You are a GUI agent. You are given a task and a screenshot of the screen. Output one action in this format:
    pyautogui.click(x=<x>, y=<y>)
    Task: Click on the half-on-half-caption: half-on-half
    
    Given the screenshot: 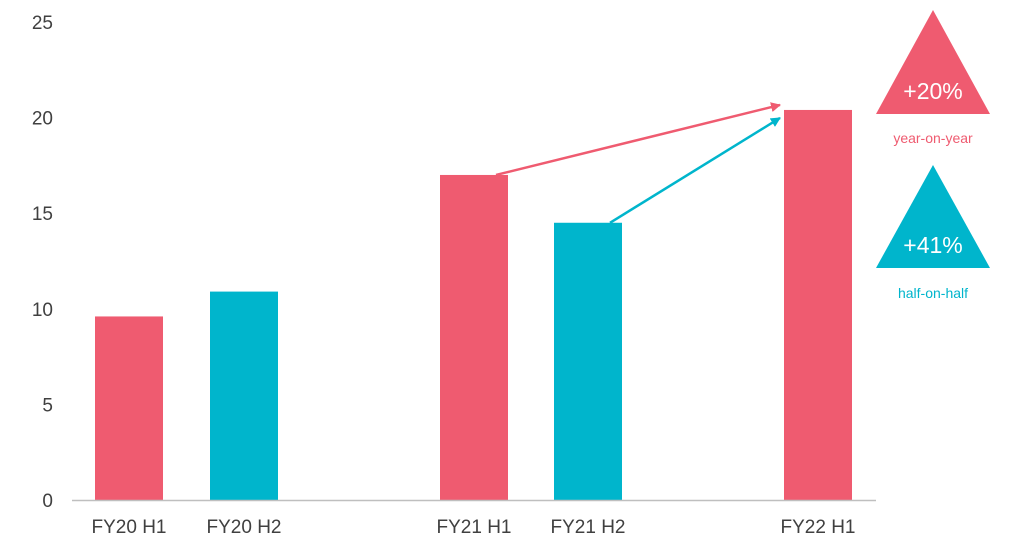 What is the action you would take?
    pyautogui.click(x=933, y=293)
    